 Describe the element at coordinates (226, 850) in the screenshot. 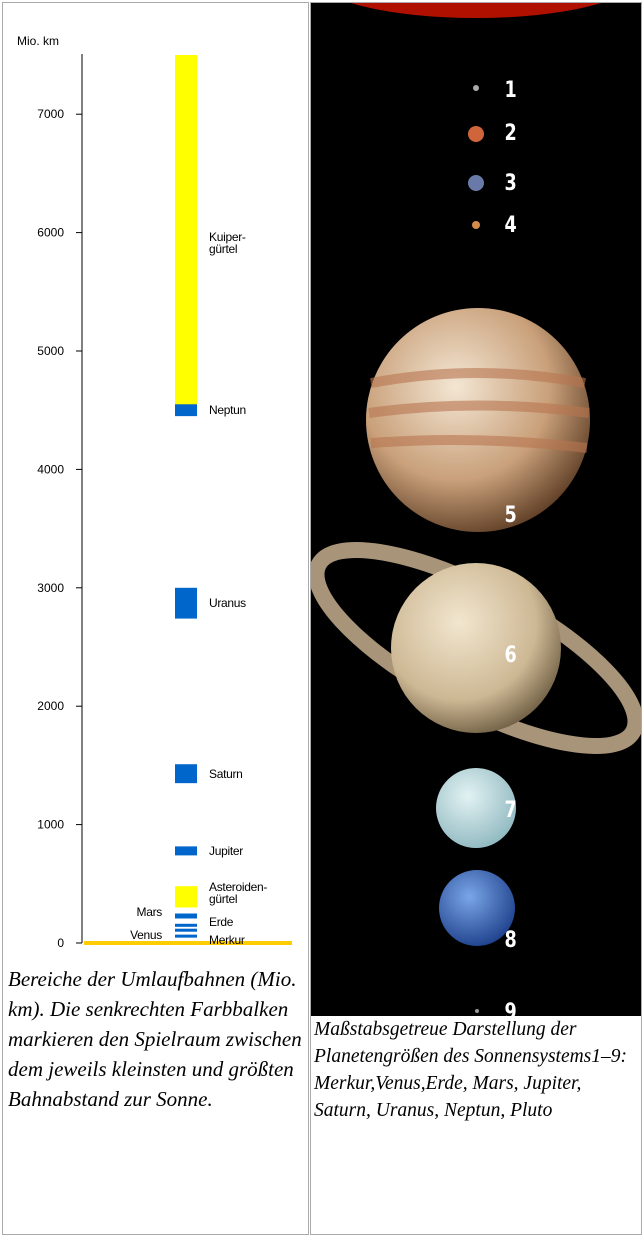

I see `bar-label: Jupiter` at that location.